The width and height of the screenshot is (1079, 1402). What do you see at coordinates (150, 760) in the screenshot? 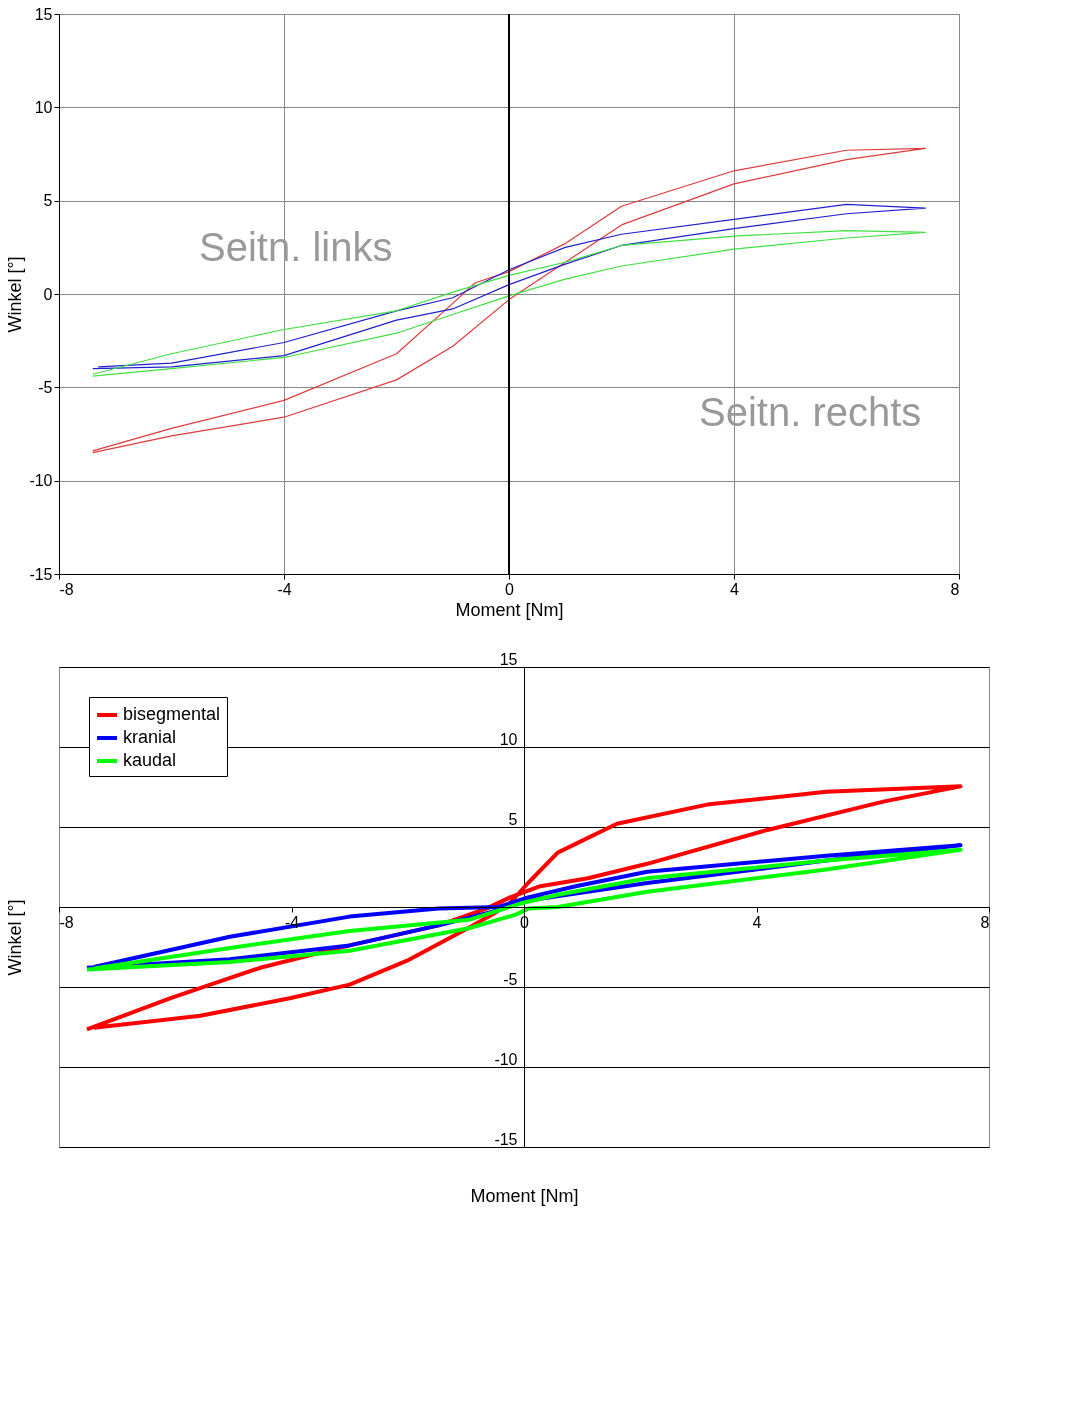
I see `legend-label: kaudal` at bounding box center [150, 760].